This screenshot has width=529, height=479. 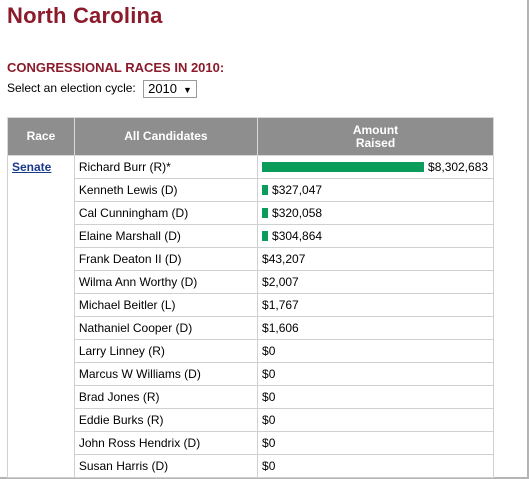 I want to click on race-cell: Senate, so click(x=41, y=316).